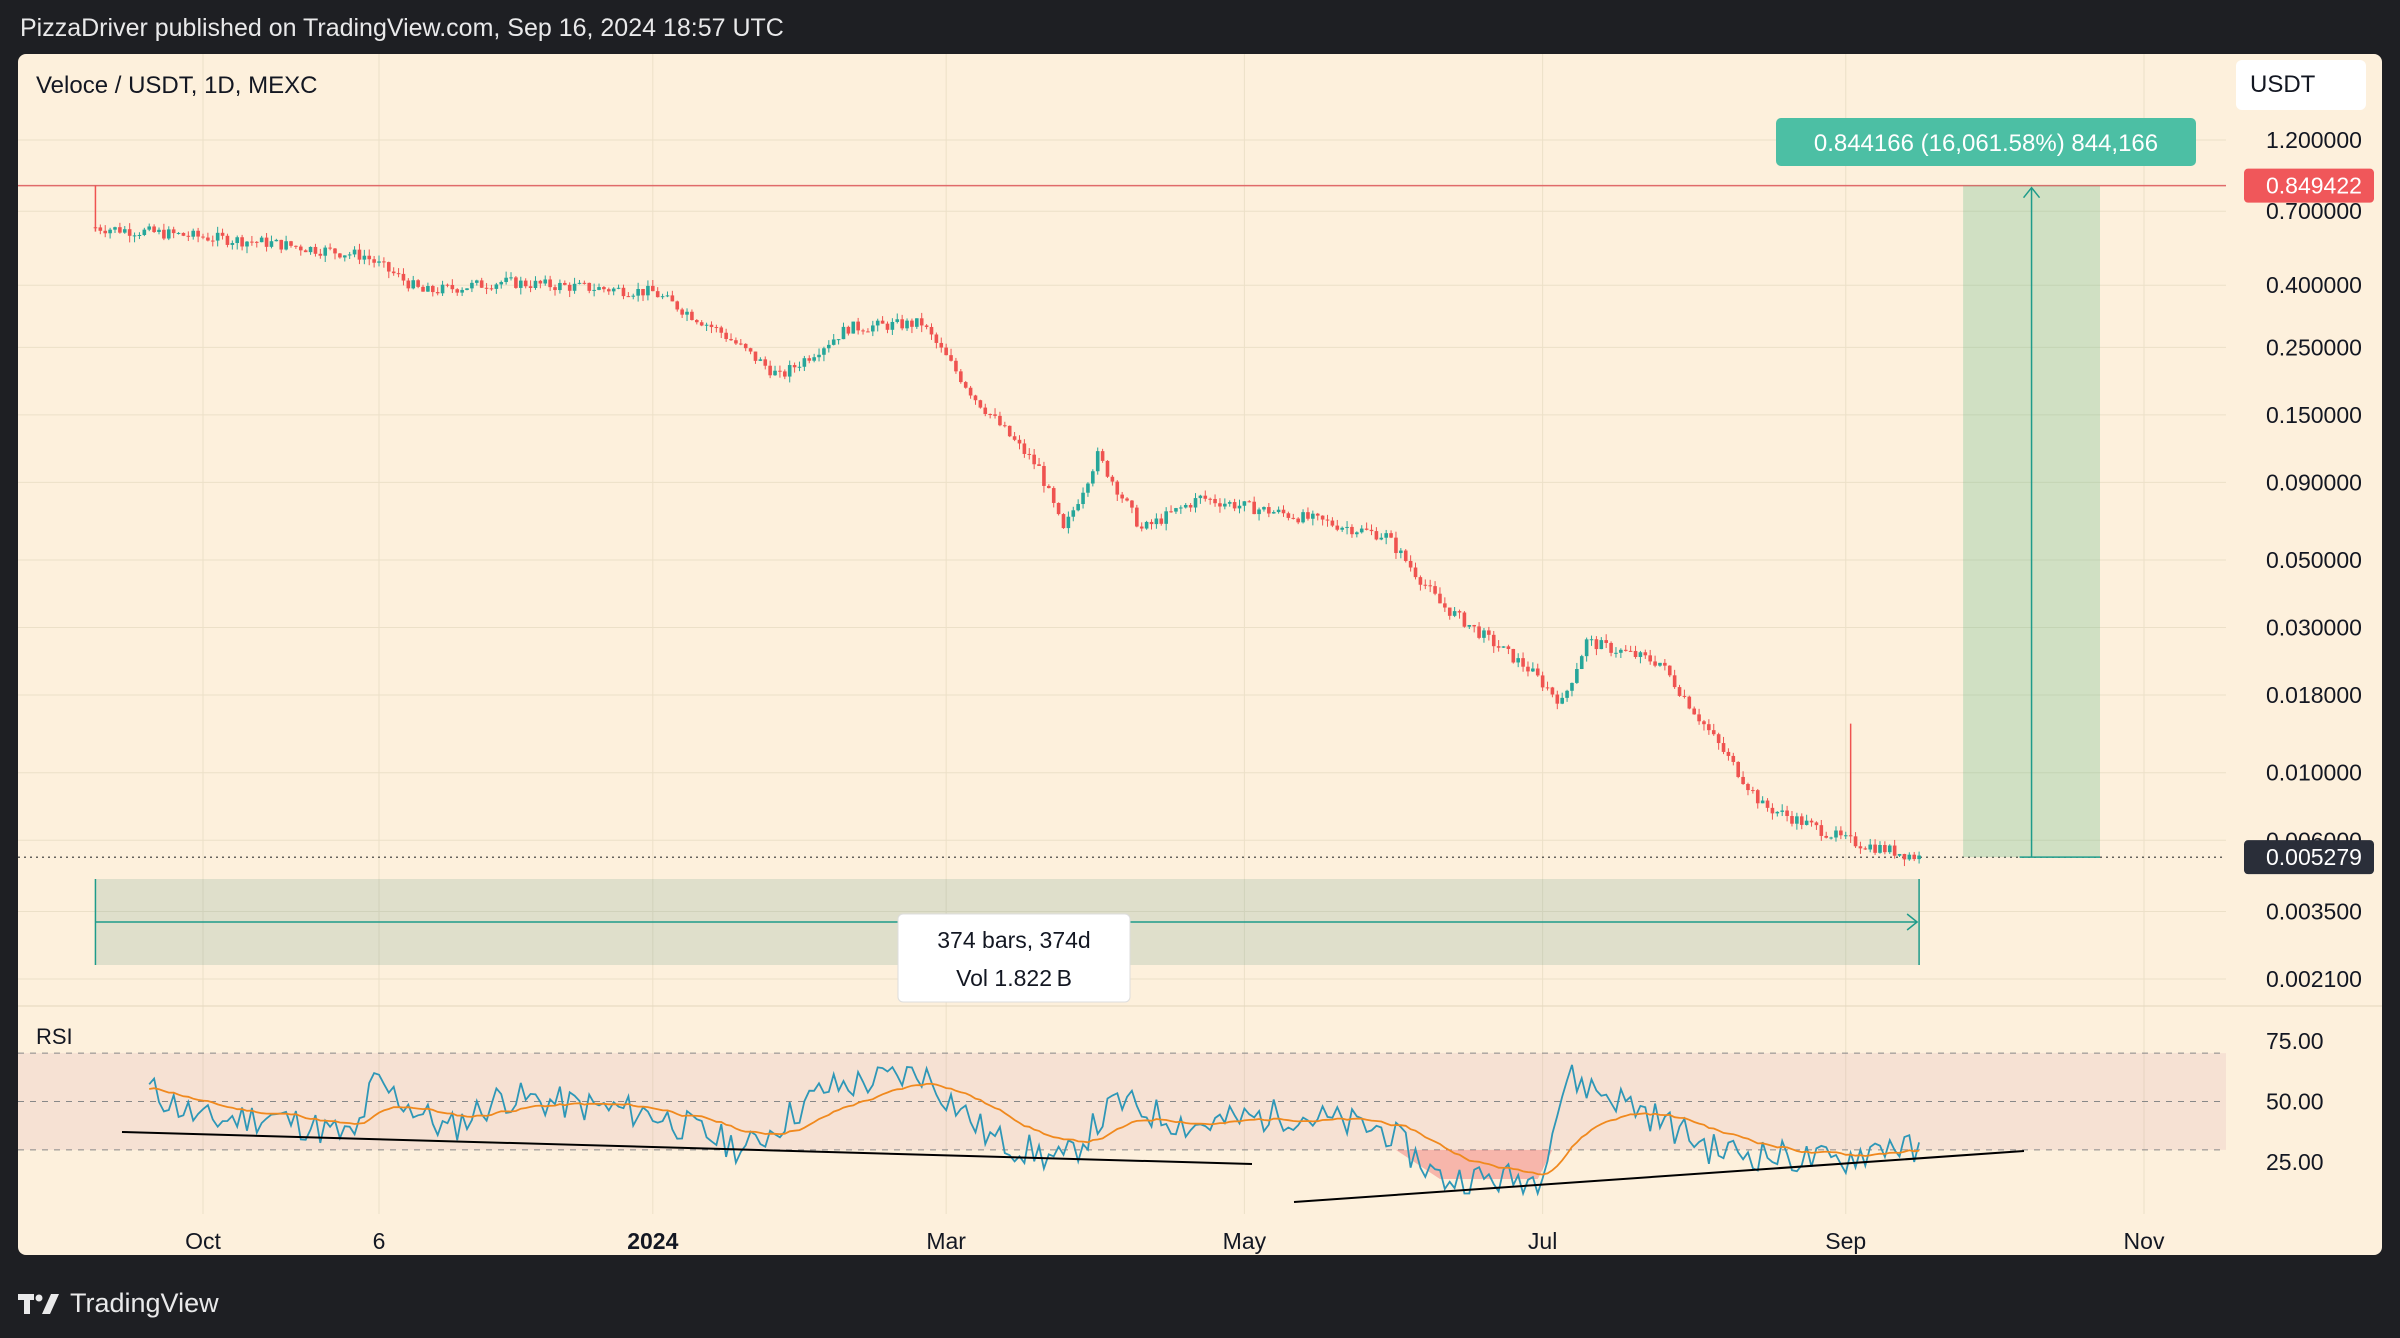 The height and width of the screenshot is (1338, 2400). I want to click on price-tick-label: 0.002100, so click(2314, 979).